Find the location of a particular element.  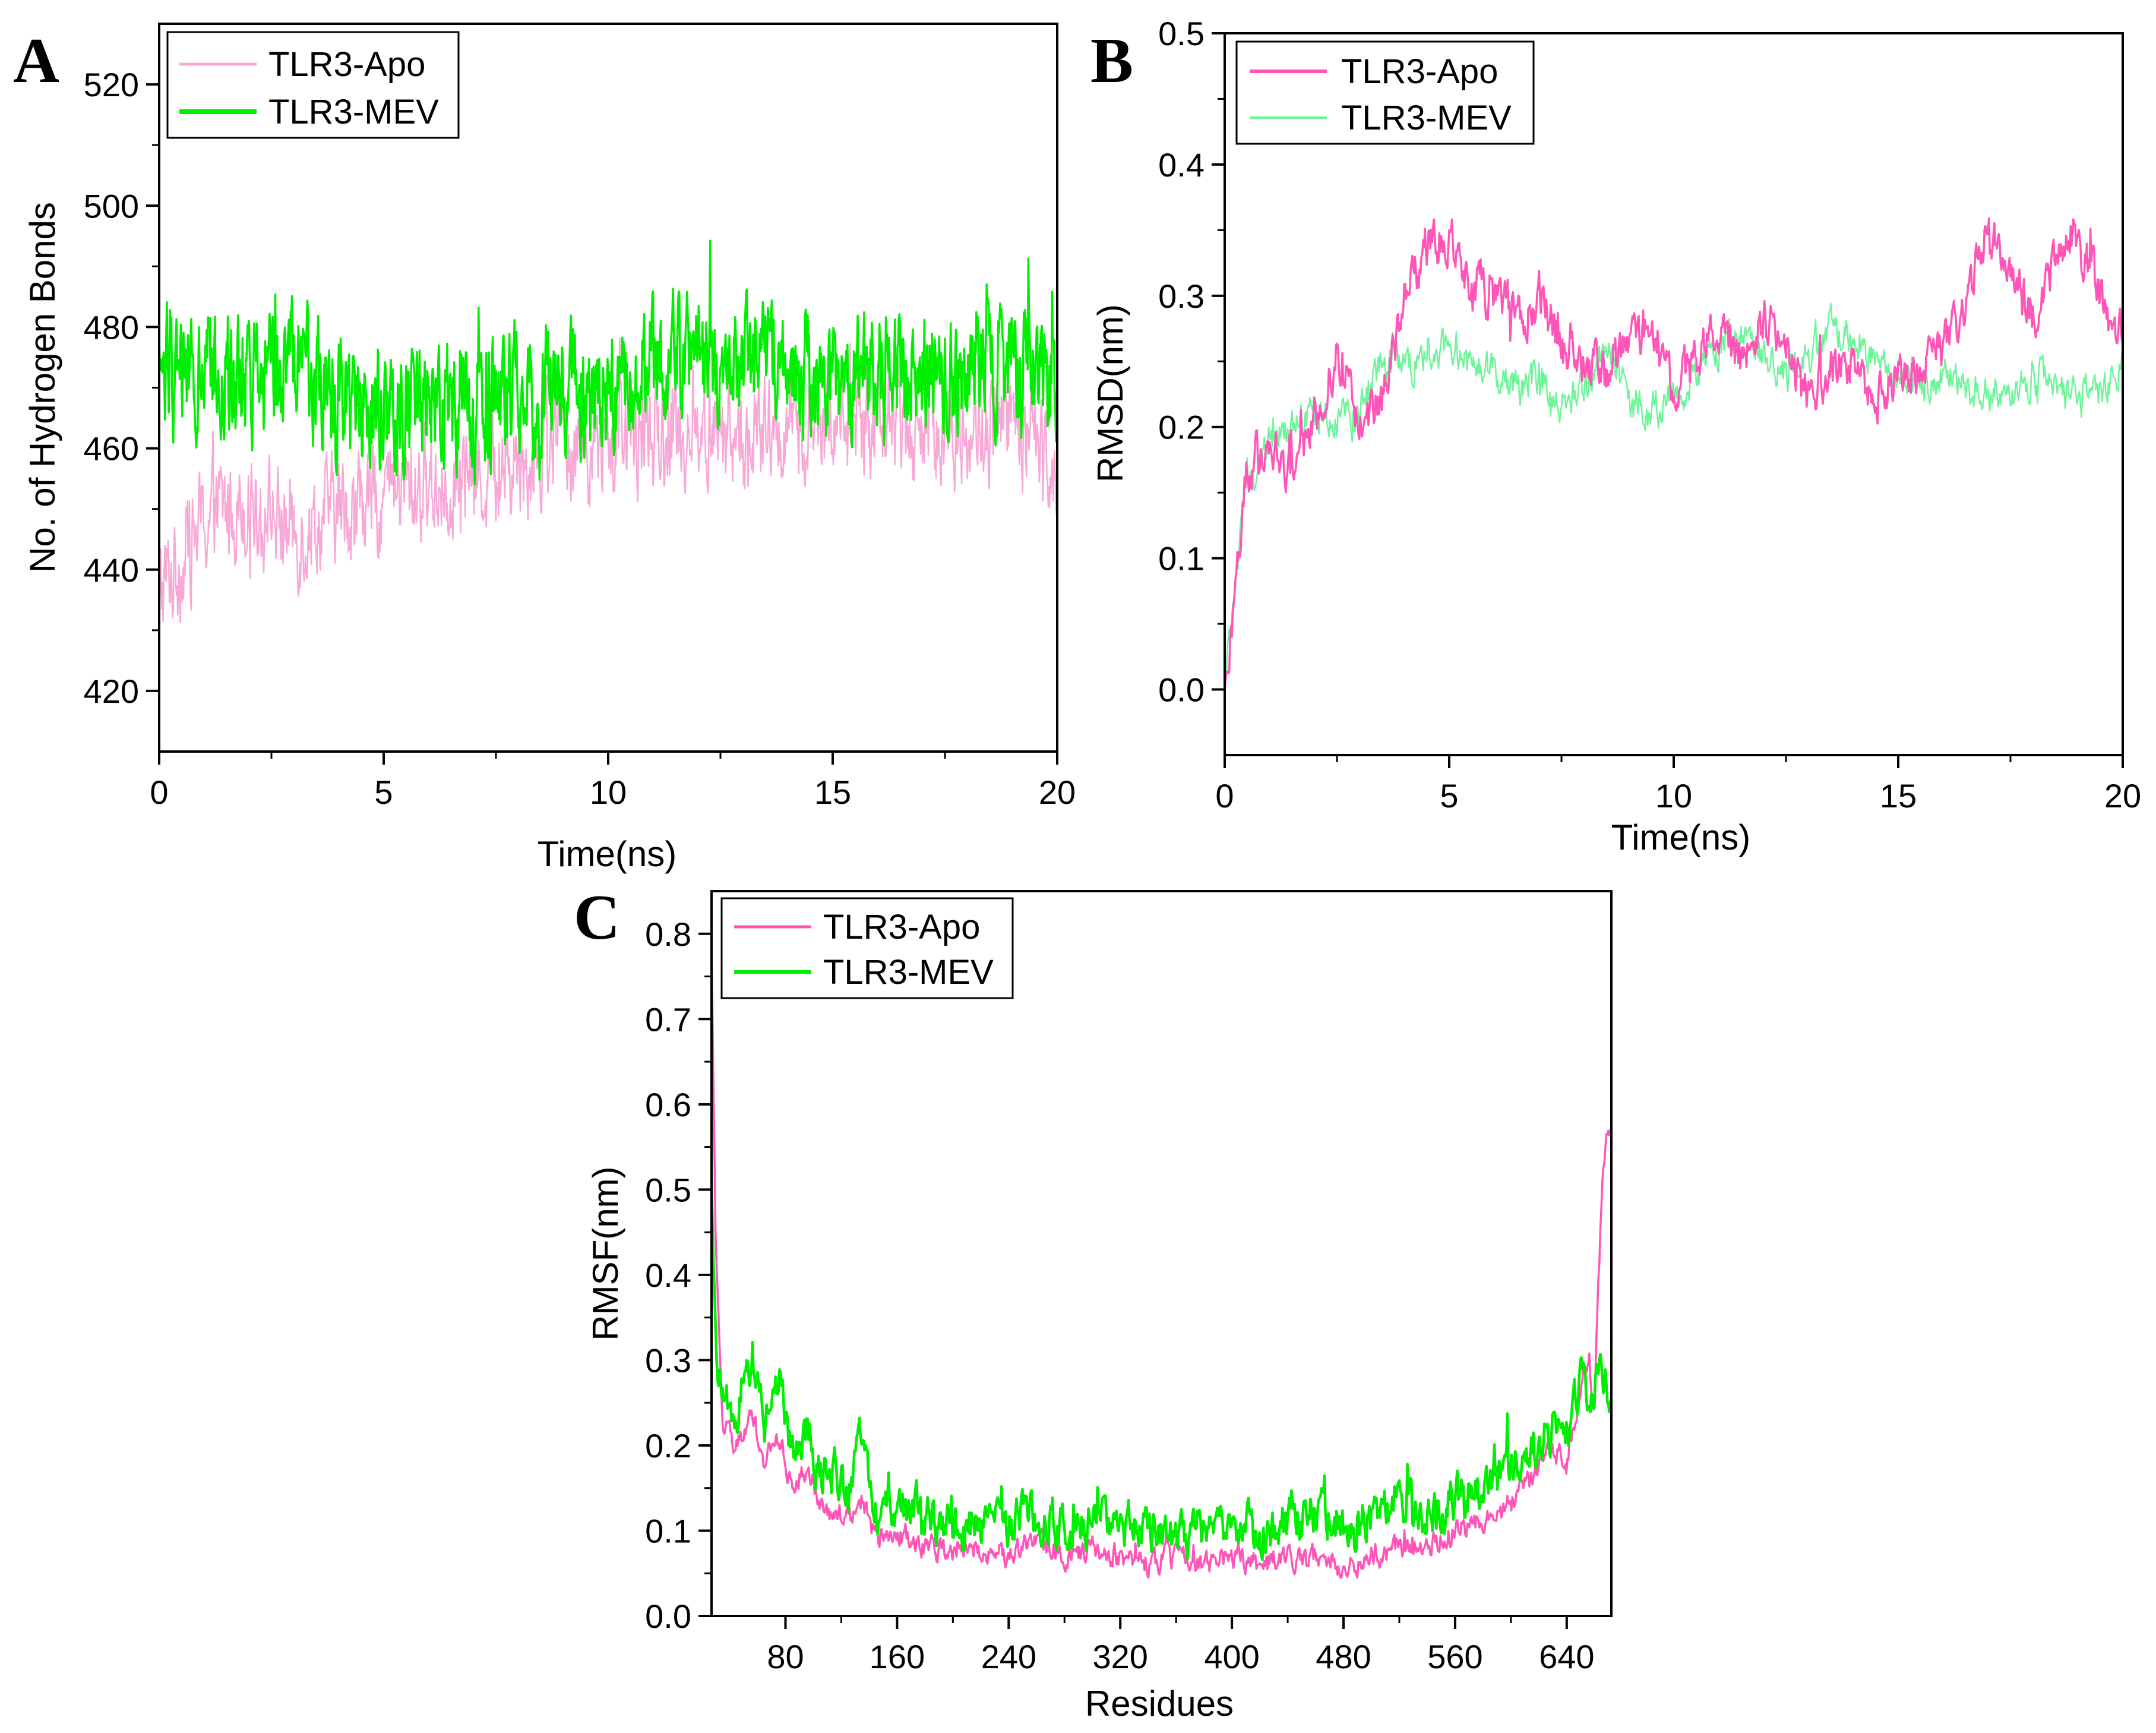

panel-a-x-axis: 0 5 10 15 20 is located at coordinates (613, 781).